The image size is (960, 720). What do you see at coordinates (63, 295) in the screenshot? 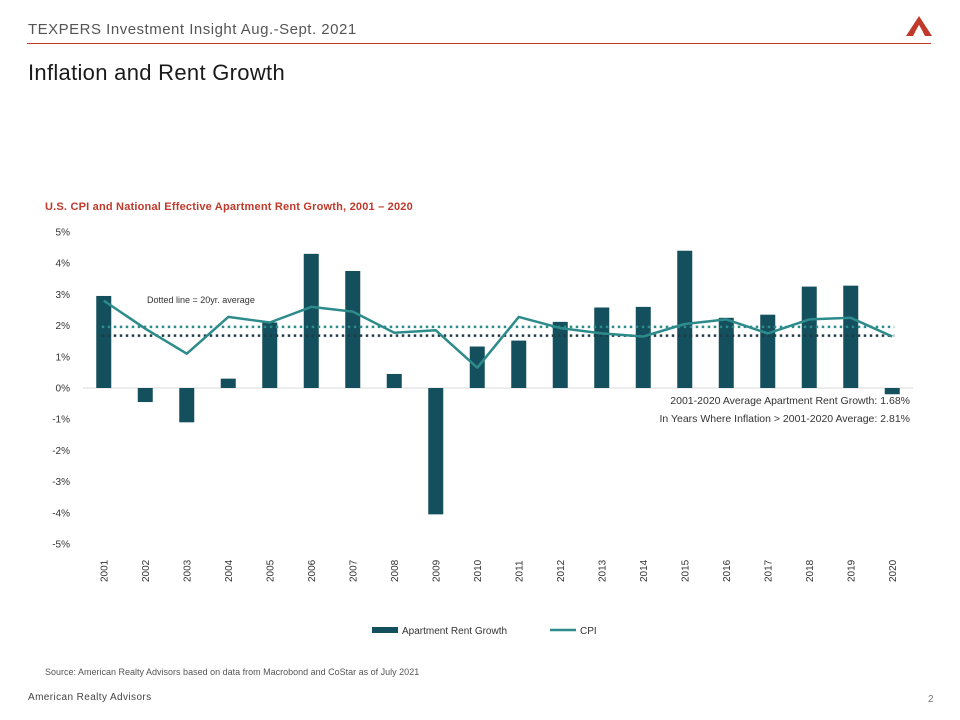
I see `y-tick-label: 3%` at bounding box center [63, 295].